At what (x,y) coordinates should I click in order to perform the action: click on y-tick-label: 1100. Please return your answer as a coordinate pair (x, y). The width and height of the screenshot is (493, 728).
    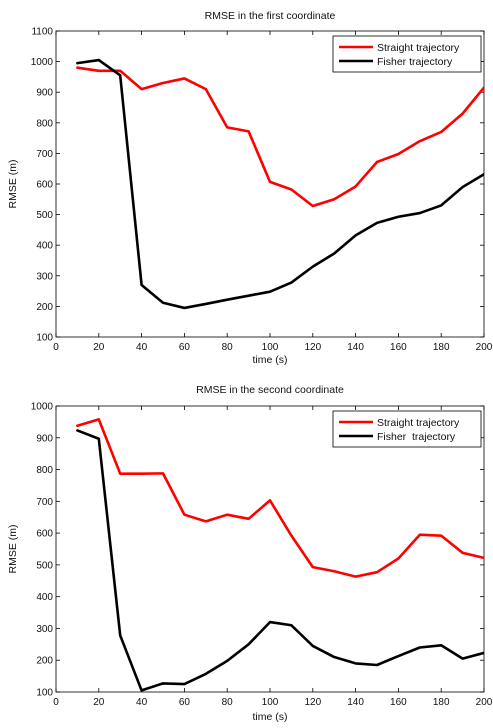
    Looking at the image, I should click on (42, 32).